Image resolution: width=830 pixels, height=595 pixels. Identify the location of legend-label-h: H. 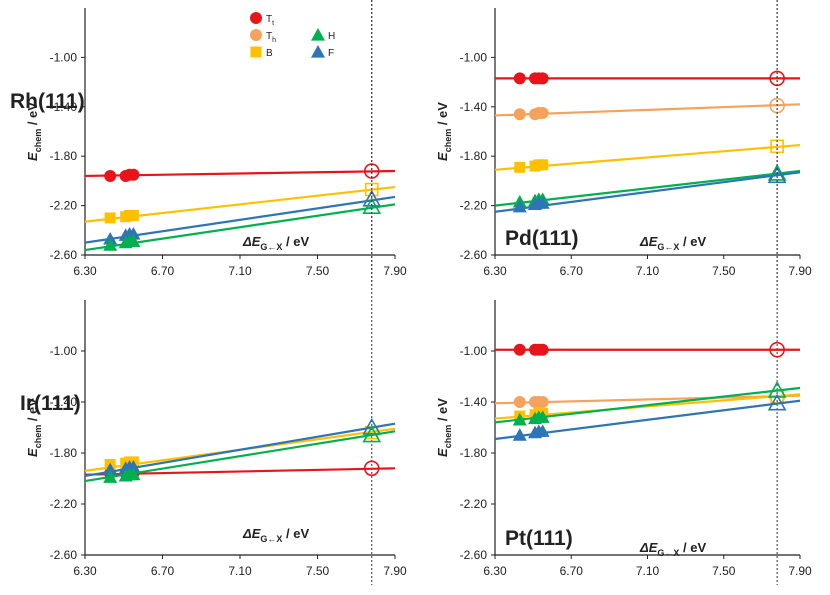
(331, 36).